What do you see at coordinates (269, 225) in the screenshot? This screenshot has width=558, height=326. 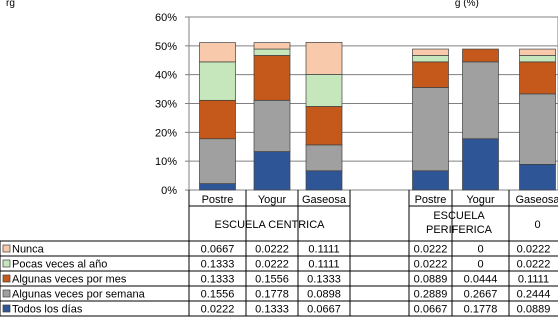 I see `group-label: ESCUELA CENTRICA` at bounding box center [269, 225].